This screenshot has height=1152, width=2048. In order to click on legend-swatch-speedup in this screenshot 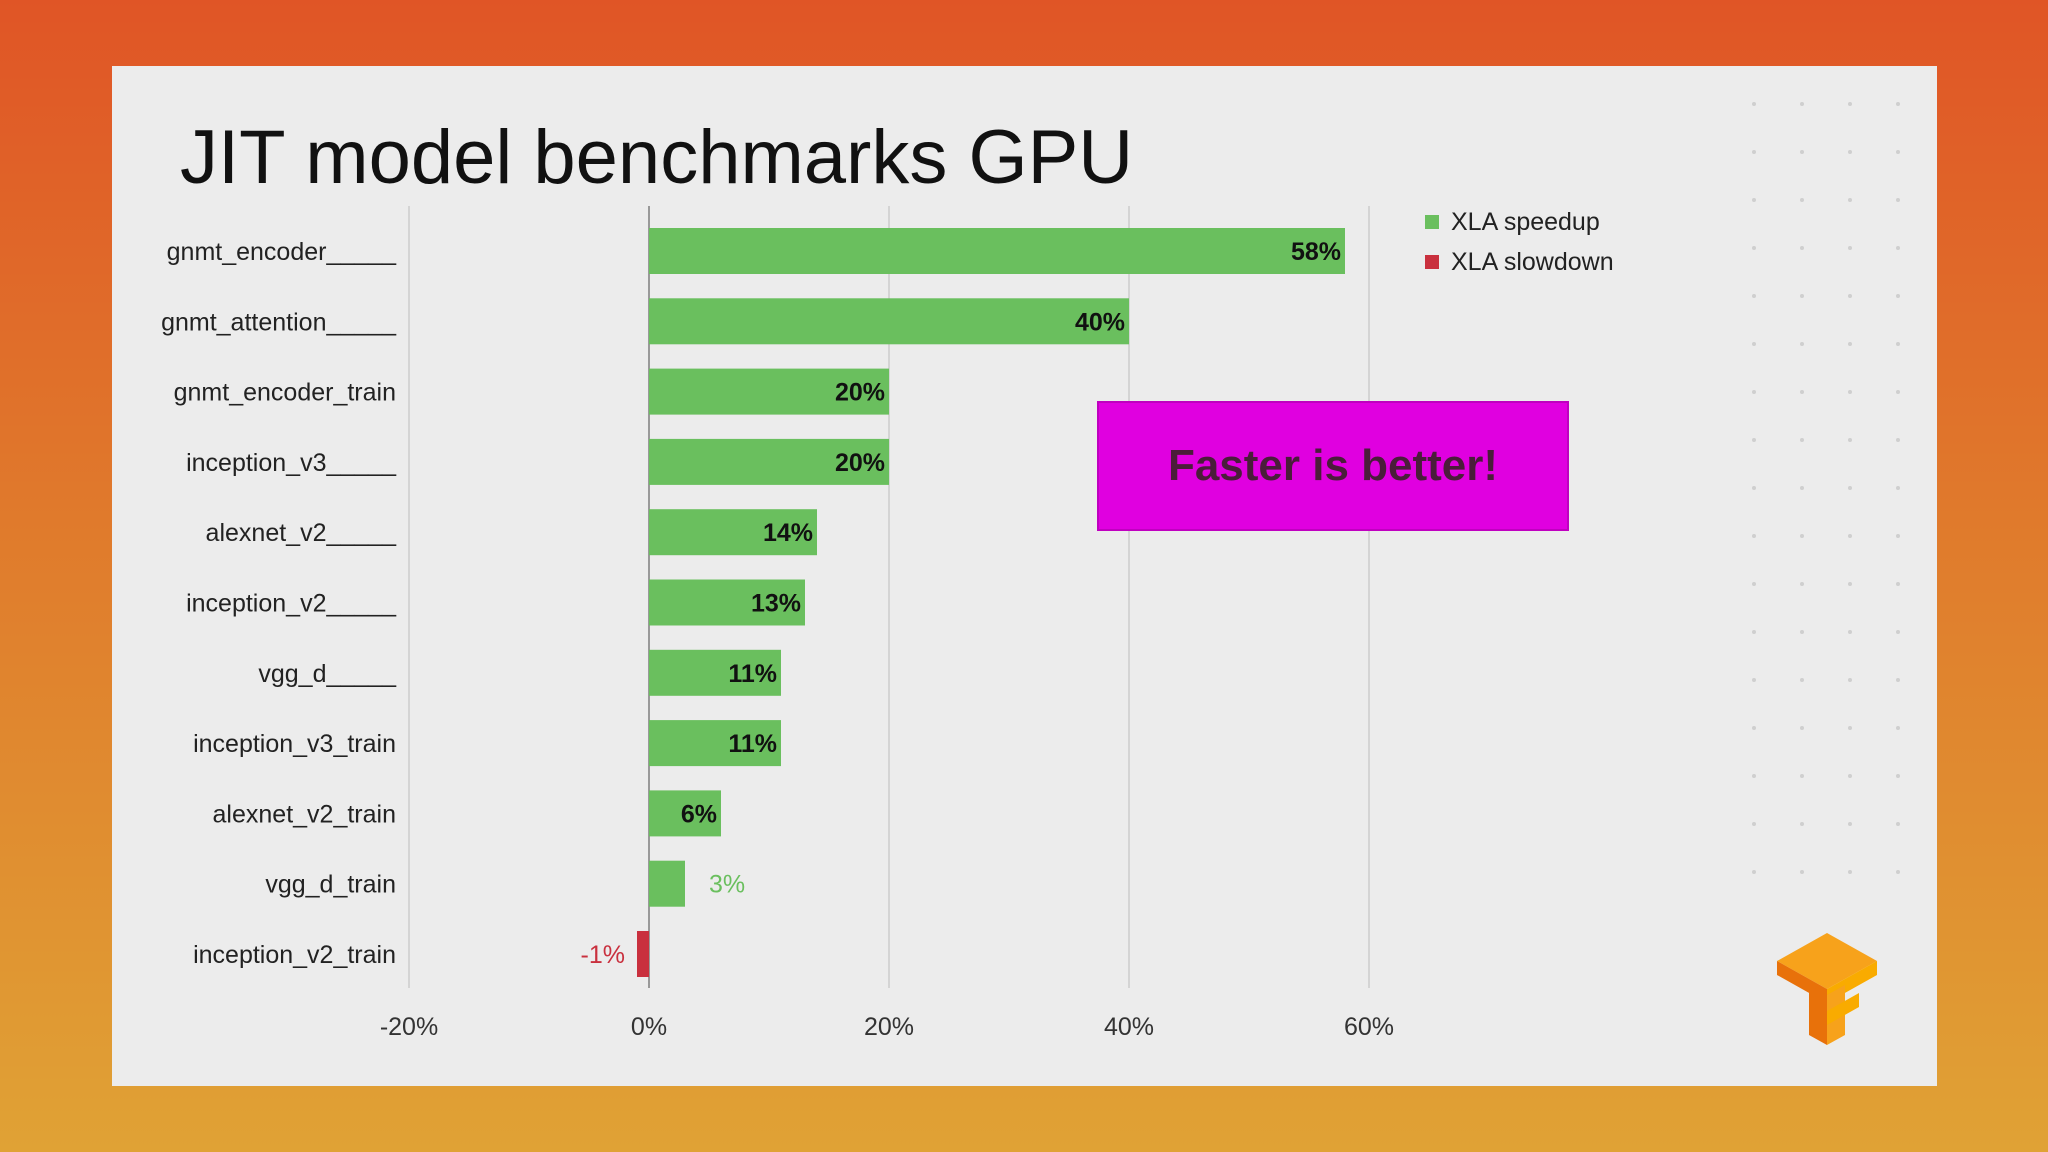, I will do `click(1432, 222)`.